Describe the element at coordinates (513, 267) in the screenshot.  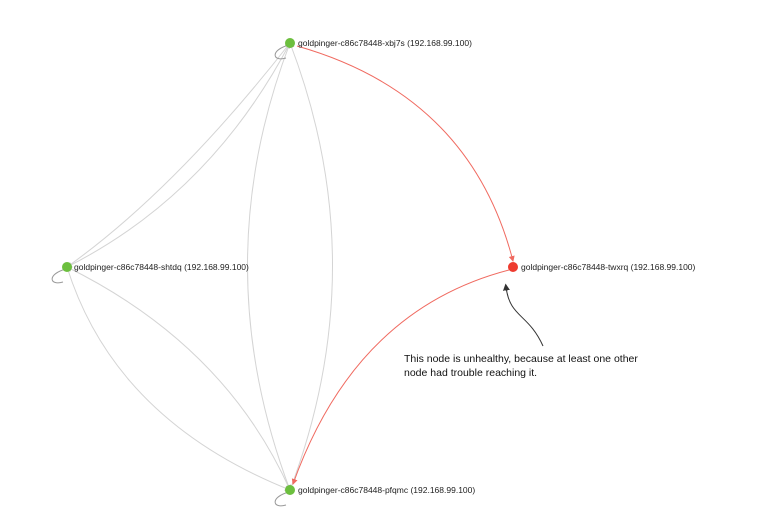
I see `node-dot-unhealthy` at that location.